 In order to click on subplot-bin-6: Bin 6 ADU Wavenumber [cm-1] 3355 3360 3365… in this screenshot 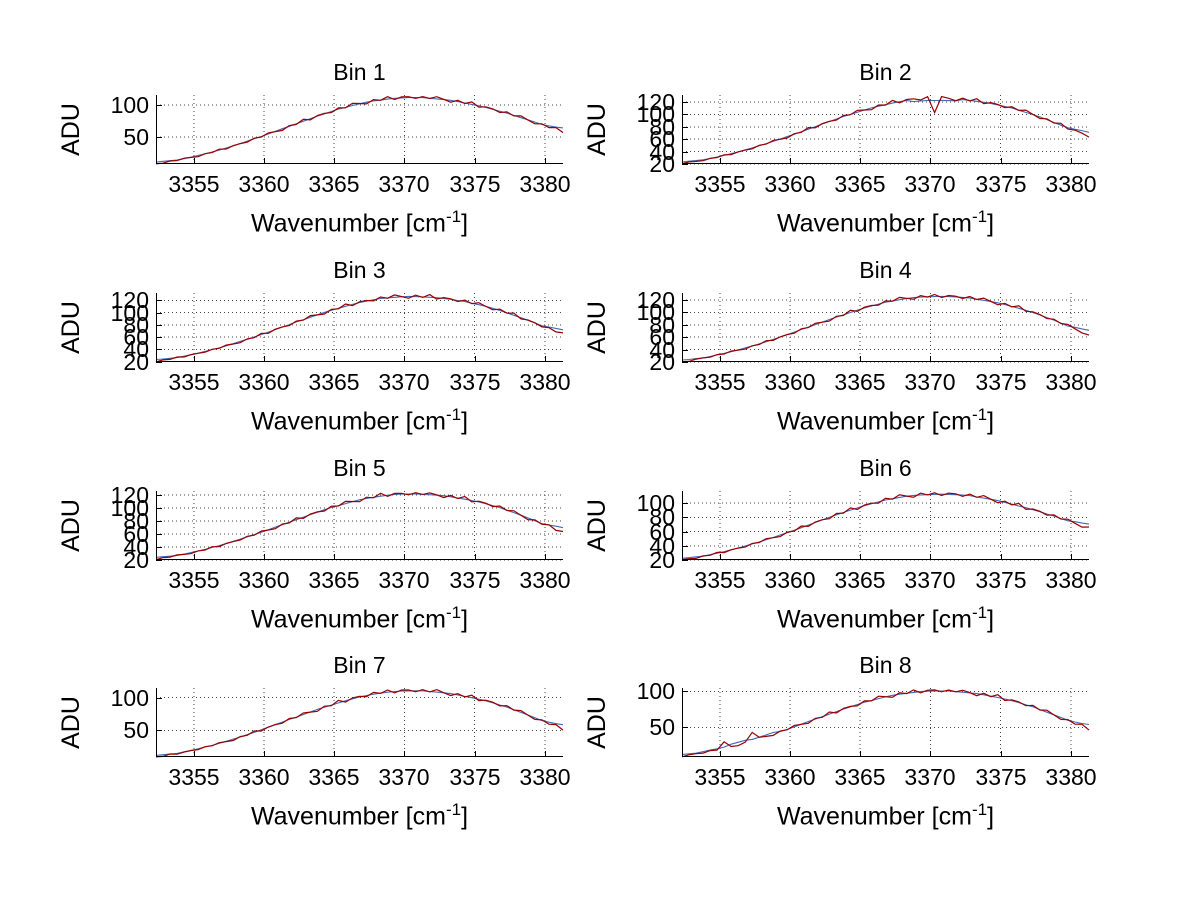, I will do `click(840, 544)`.